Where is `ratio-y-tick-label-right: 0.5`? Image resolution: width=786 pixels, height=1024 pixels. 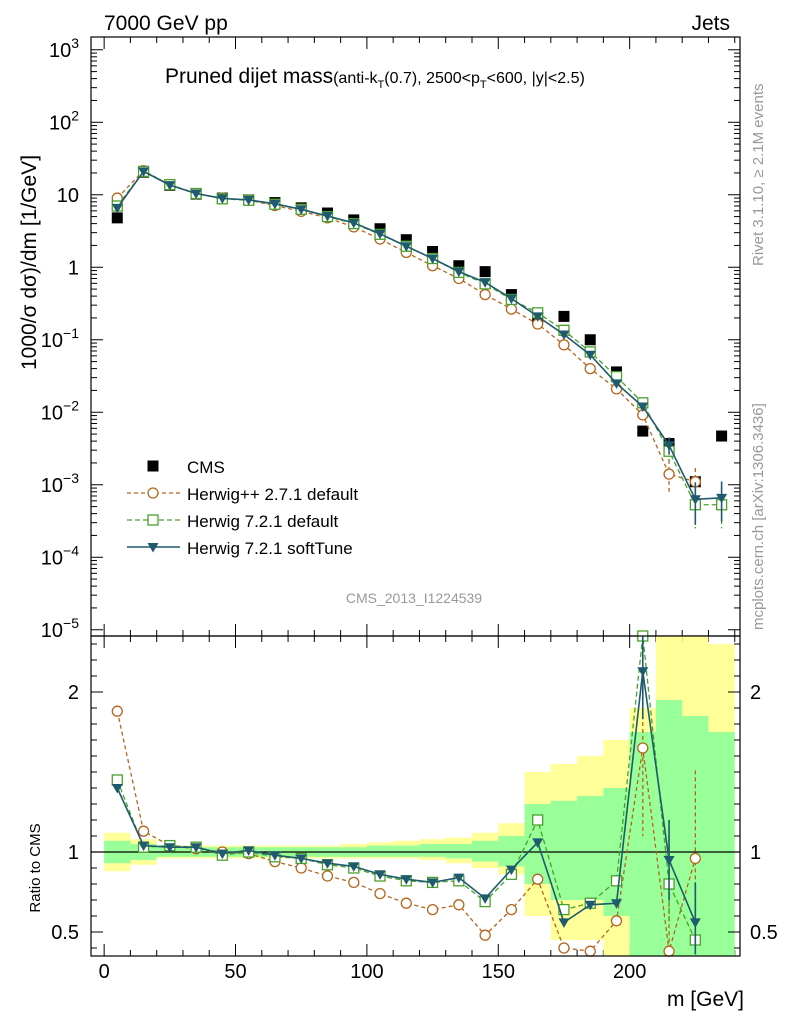 ratio-y-tick-label-right: 0.5 is located at coordinates (764, 933).